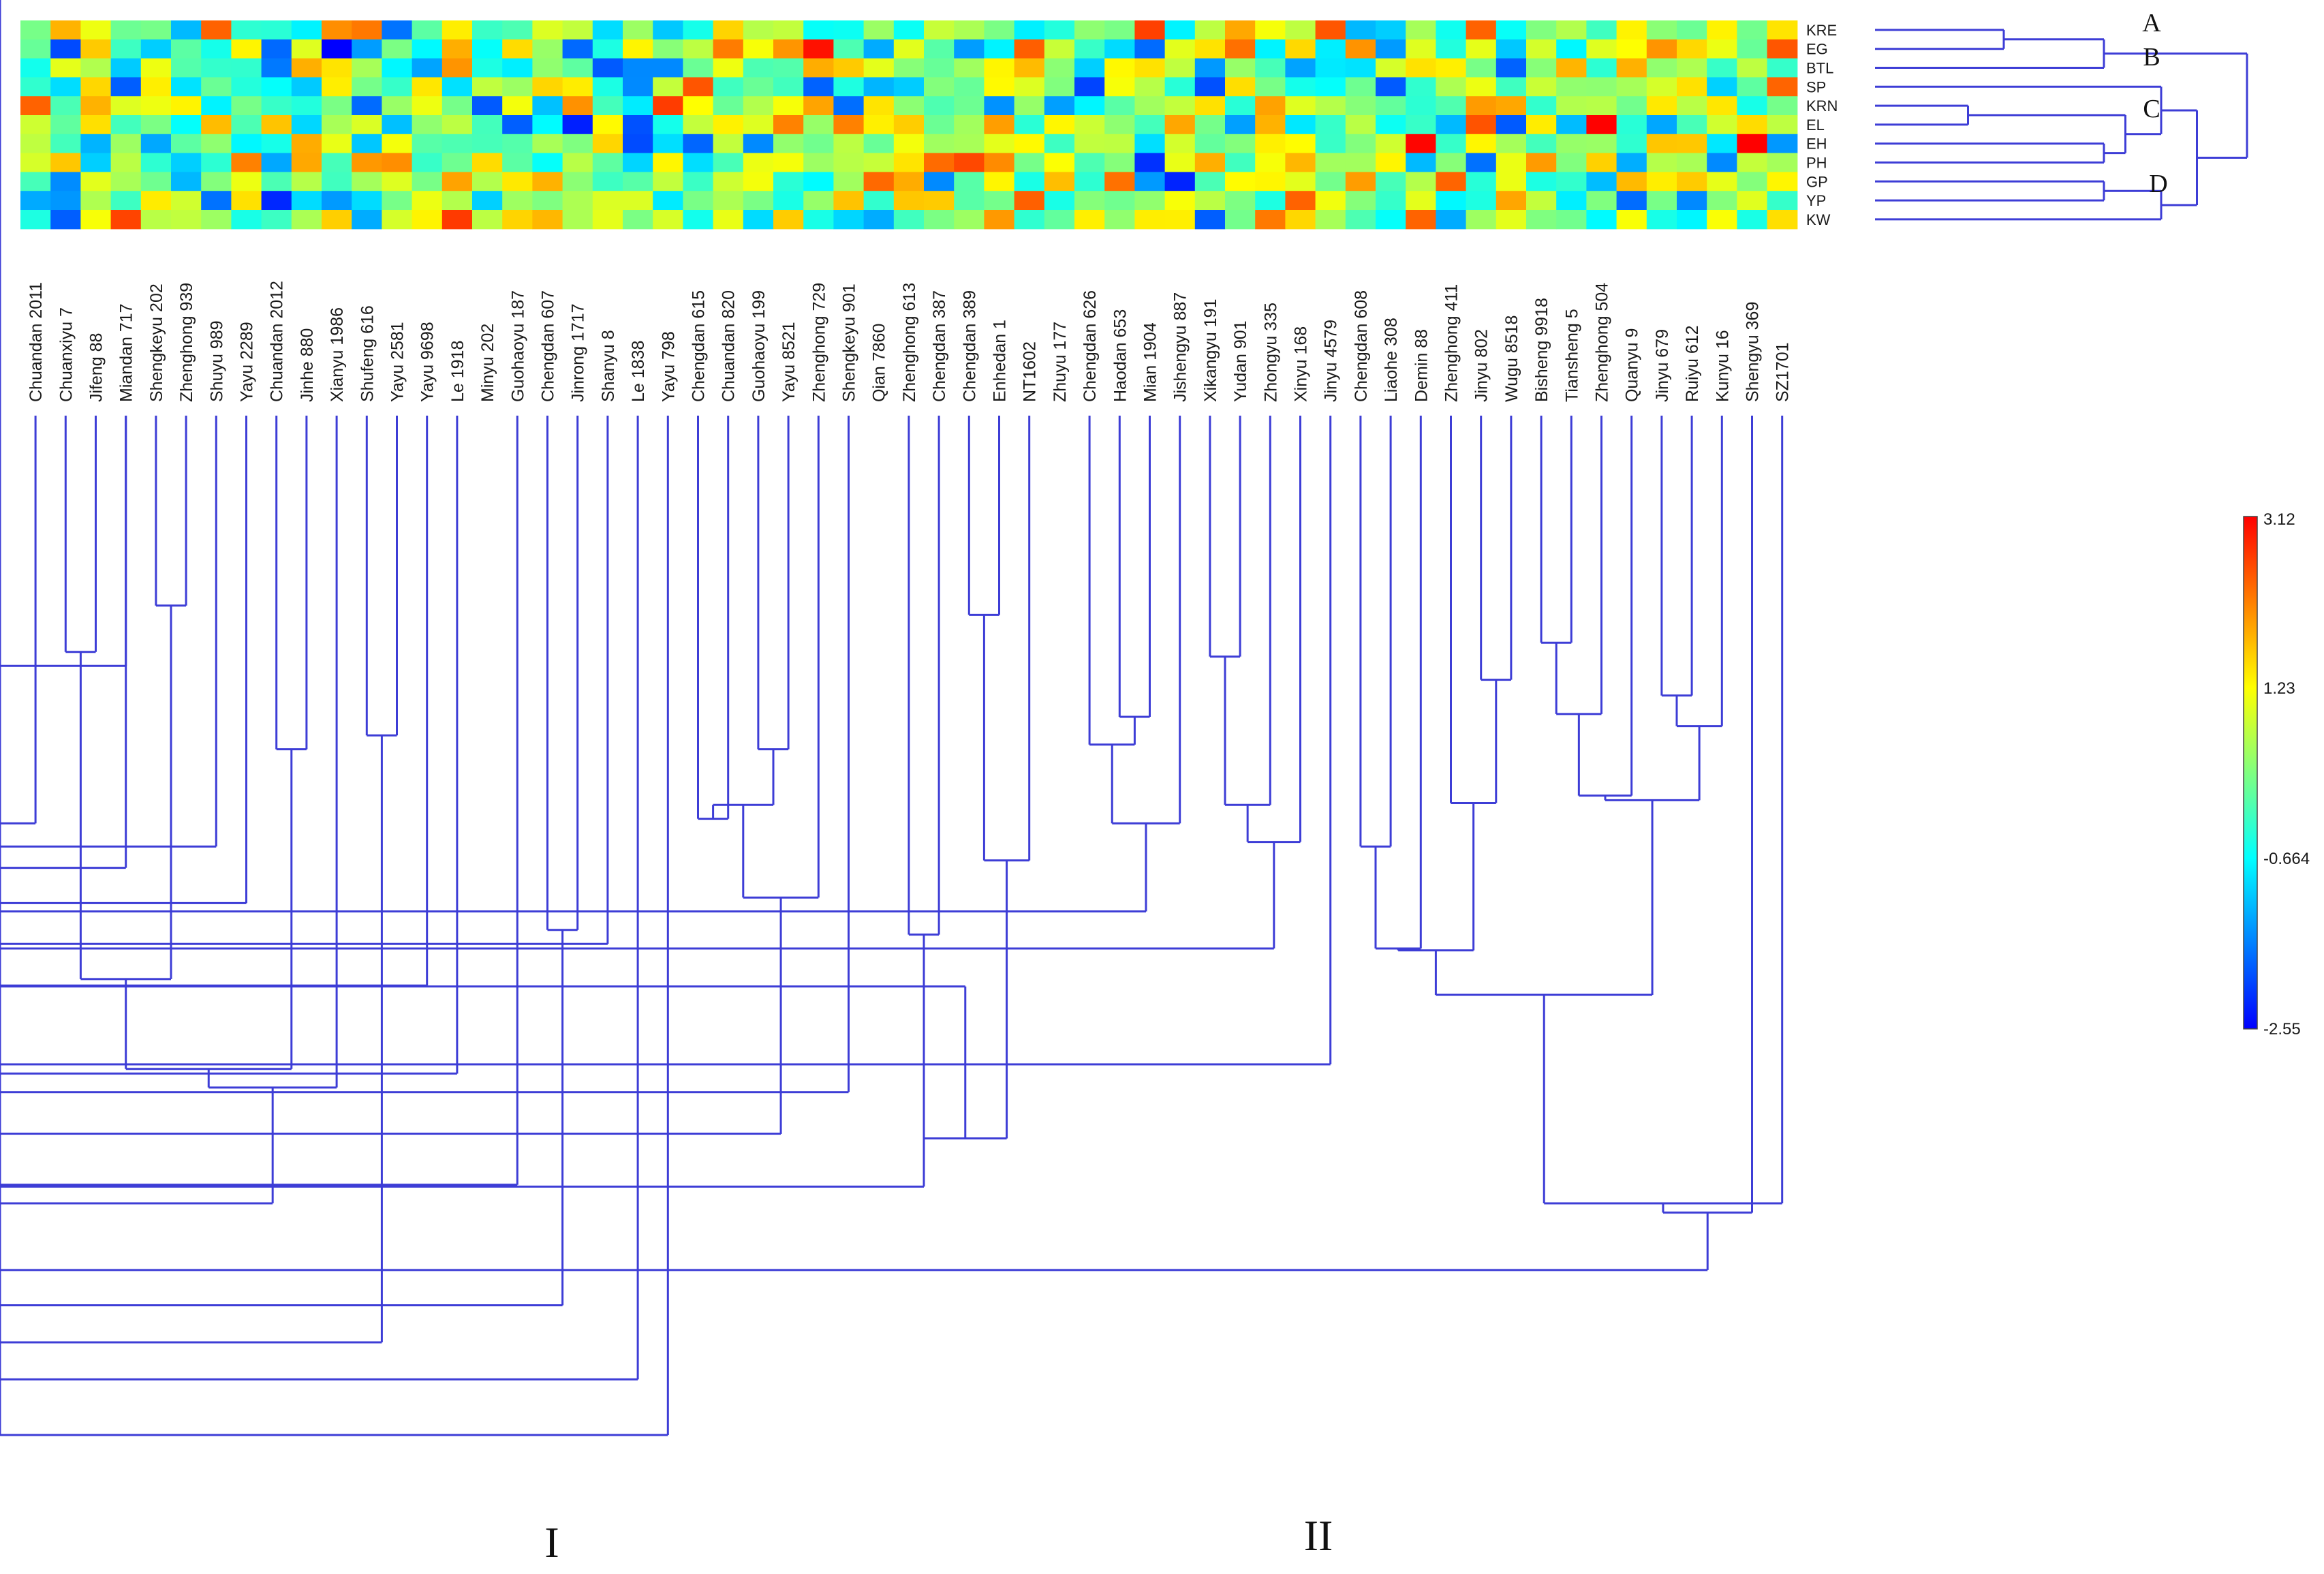 The height and width of the screenshot is (1574, 2324). Describe the element at coordinates (217, 361) in the screenshot. I see `cultivar-label: Shuyu 989` at that location.